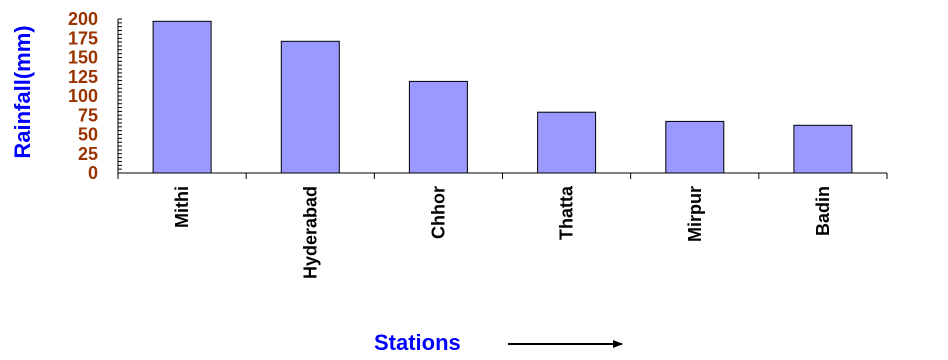  What do you see at coordinates (182, 207) in the screenshot?
I see `category-label-mithi: Mithi` at bounding box center [182, 207].